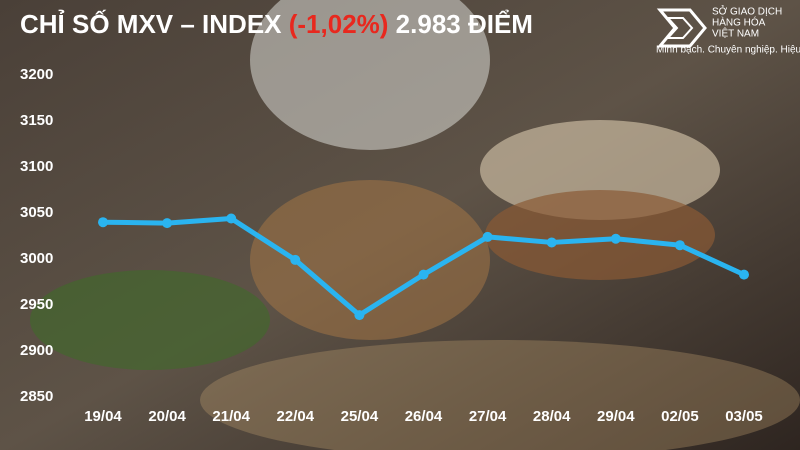  What do you see at coordinates (747, 11) in the screenshot?
I see `logo-name: SỞ GIAO DỊCH` at bounding box center [747, 11].